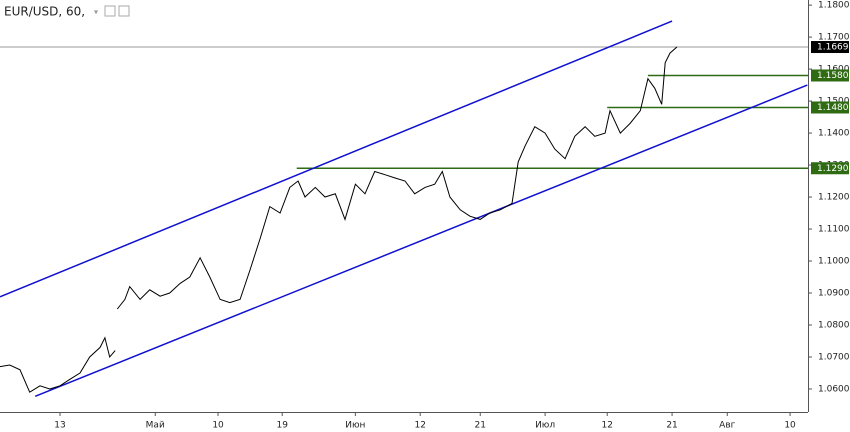 The width and height of the screenshot is (850, 432). Describe the element at coordinates (59, 426) in the screenshot. I see `x-tick-label: 13` at that location.